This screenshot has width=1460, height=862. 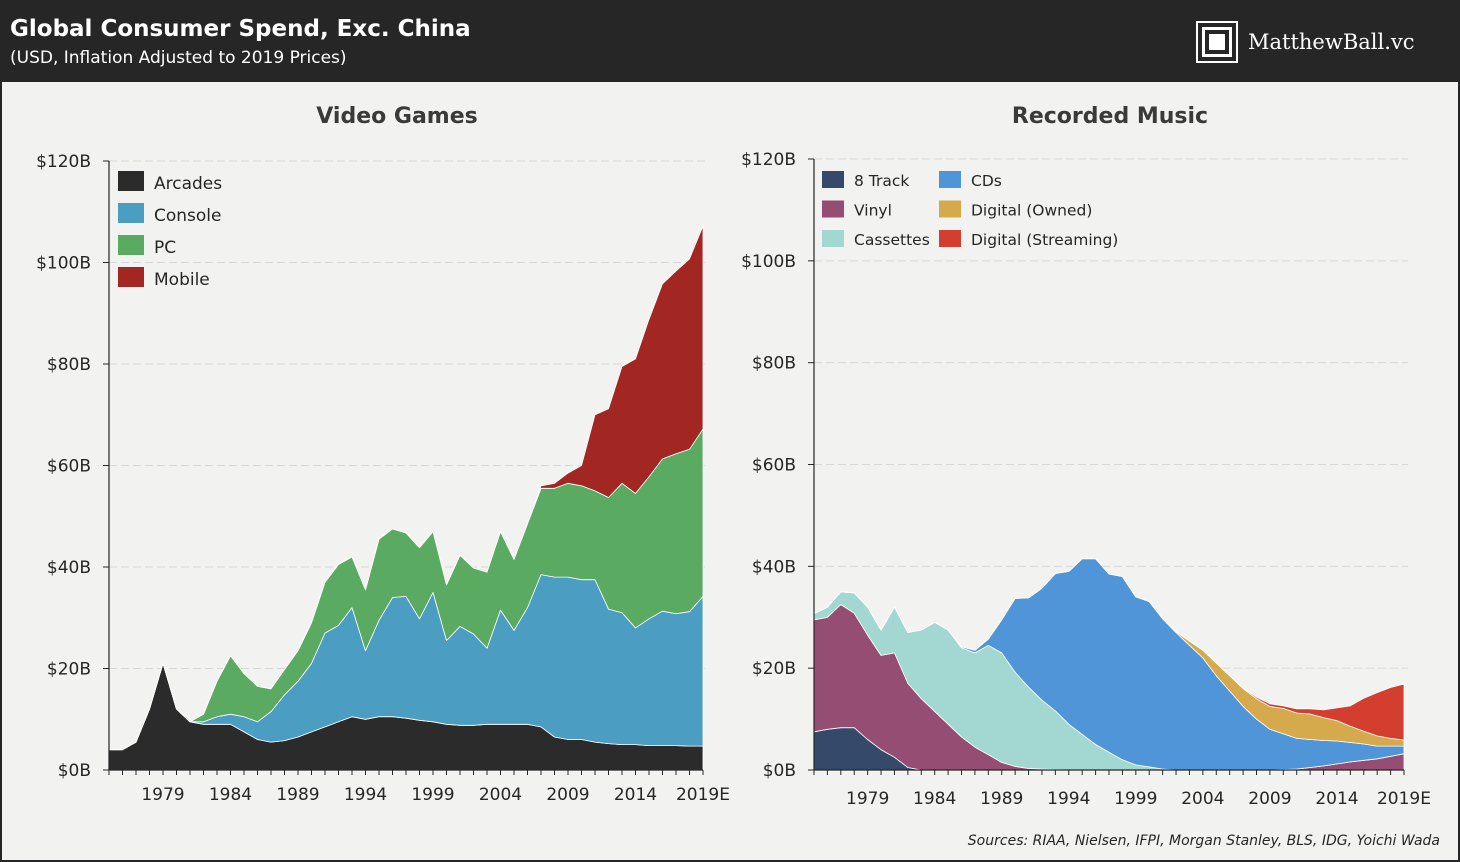 I want to click on games-x-tick-label: 1979, so click(x=162, y=795).